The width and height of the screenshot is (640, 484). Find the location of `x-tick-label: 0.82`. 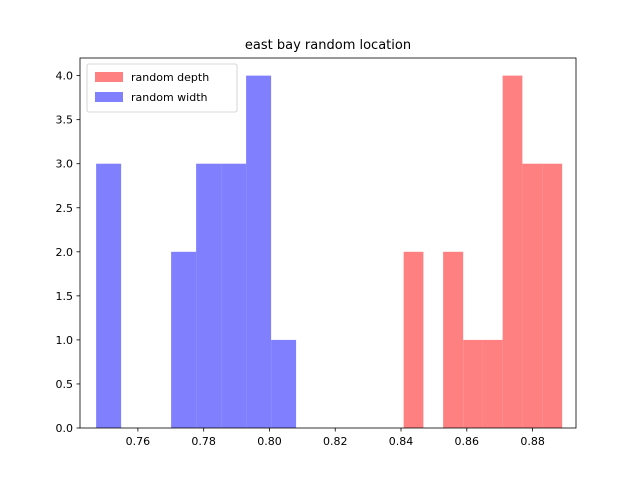

x-tick-label: 0.82 is located at coordinates (335, 441).